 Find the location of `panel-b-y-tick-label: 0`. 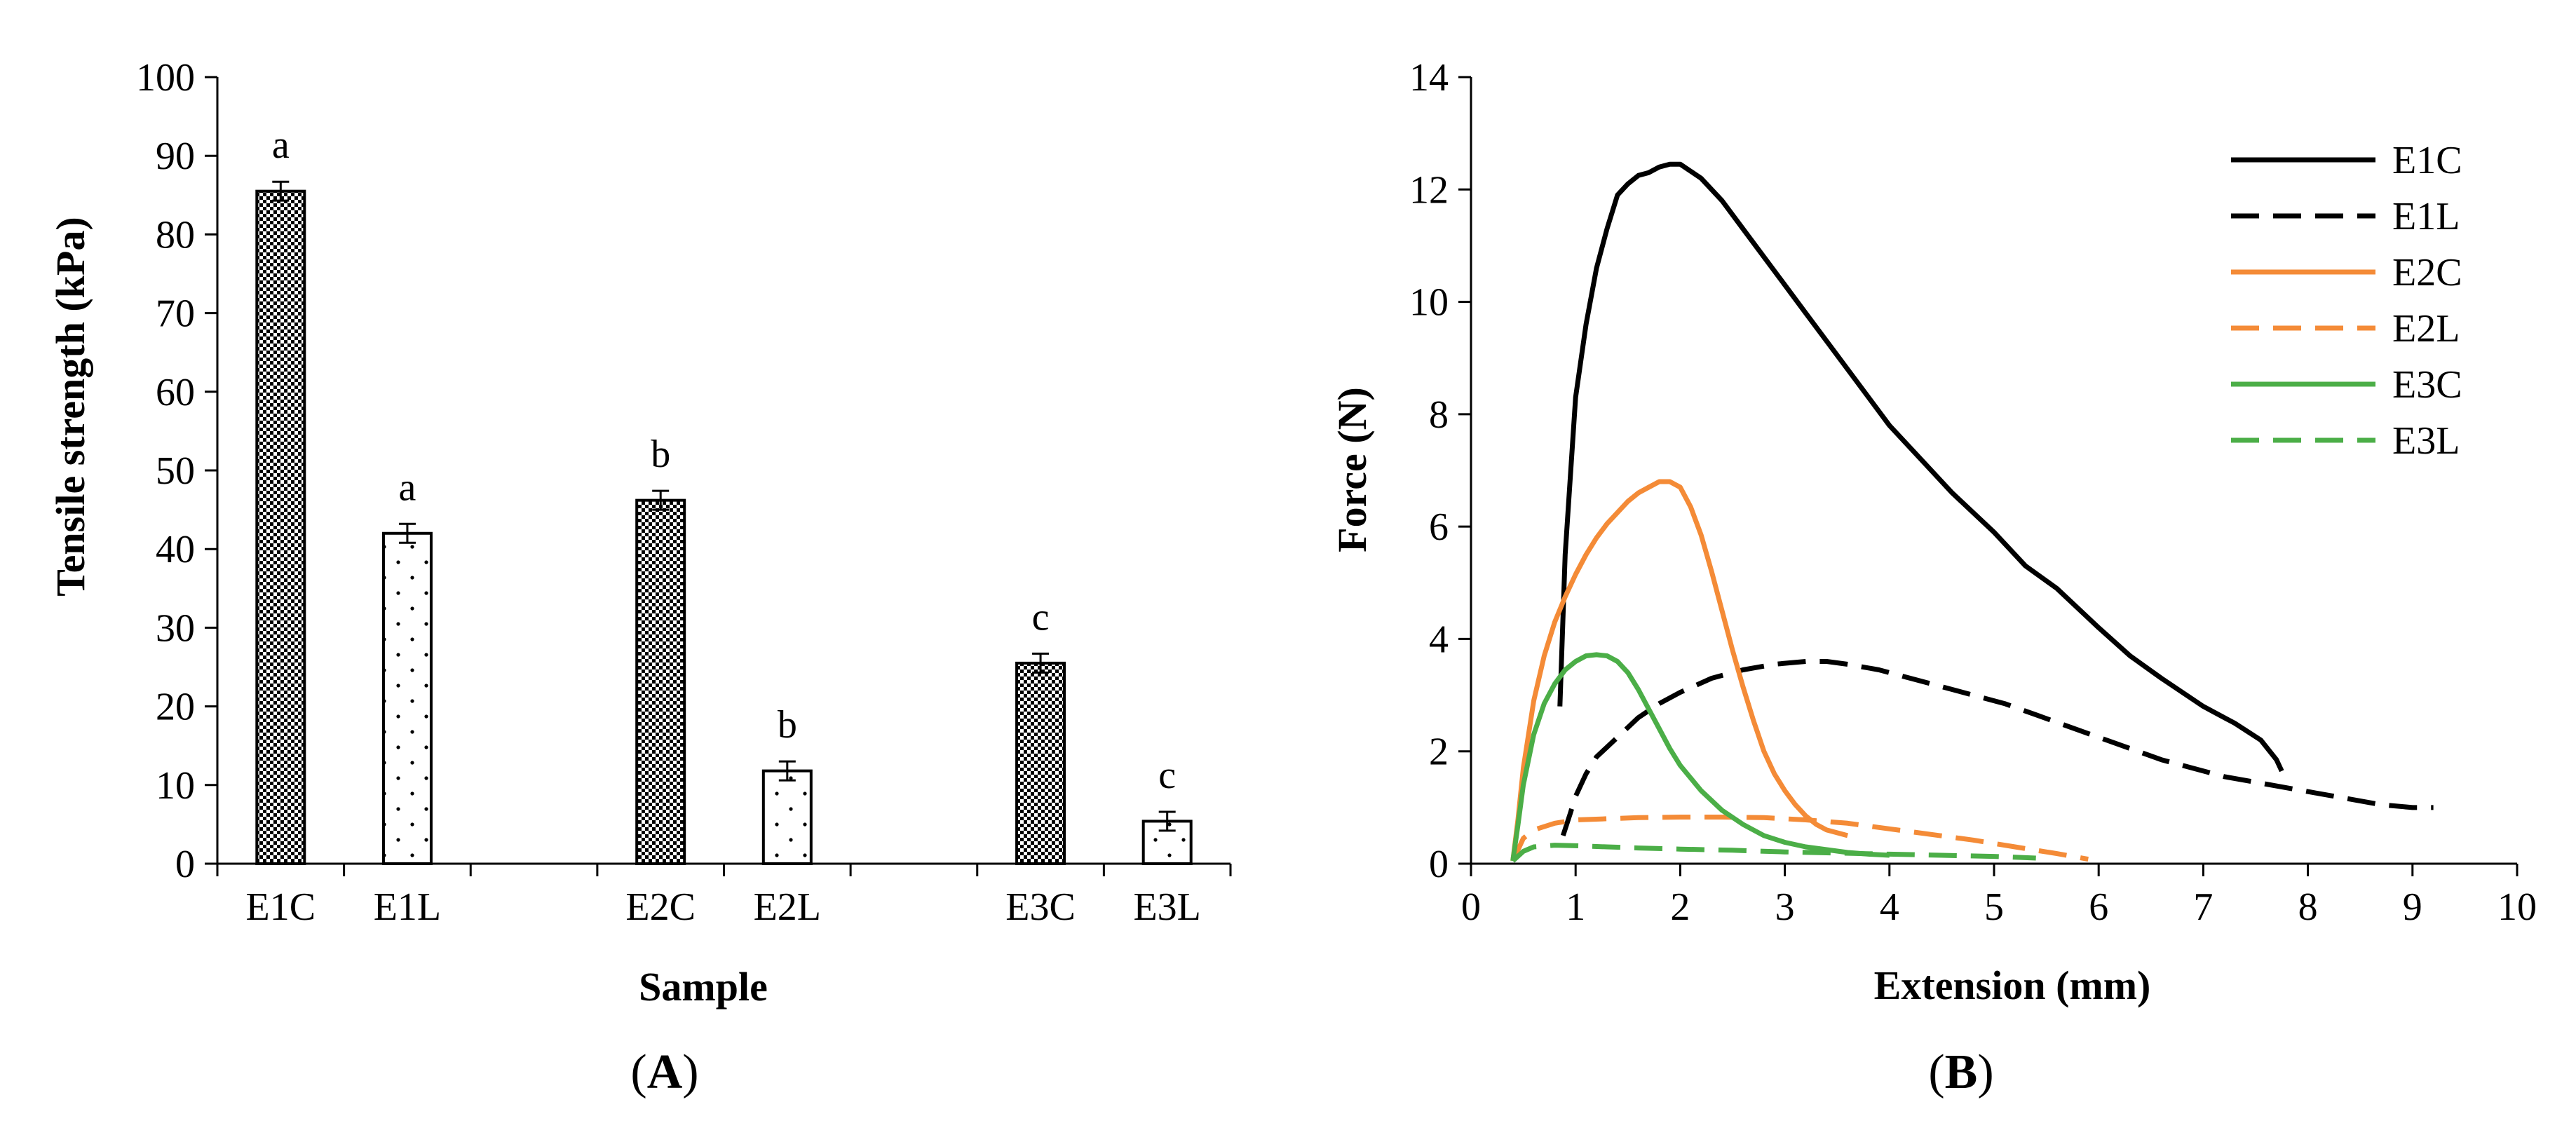

panel-b-y-tick-label: 0 is located at coordinates (1439, 864).